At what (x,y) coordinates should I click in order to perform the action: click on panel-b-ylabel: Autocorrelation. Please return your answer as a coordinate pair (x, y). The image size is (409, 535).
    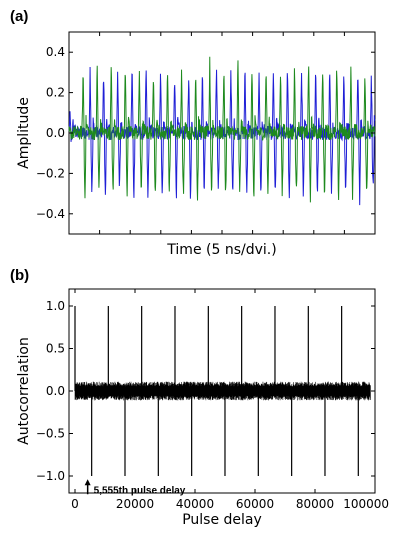
    Looking at the image, I should click on (24, 391).